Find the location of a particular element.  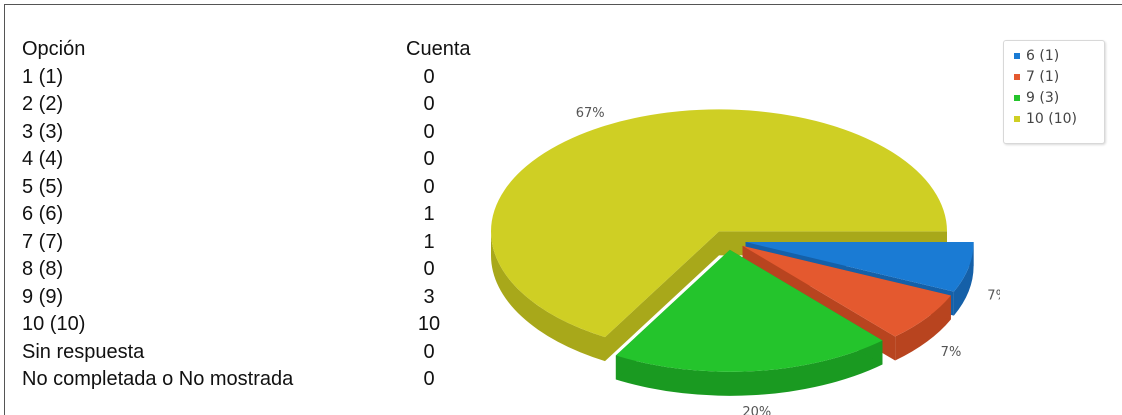

table-row: 8 (8) 0 is located at coordinates (246, 270).